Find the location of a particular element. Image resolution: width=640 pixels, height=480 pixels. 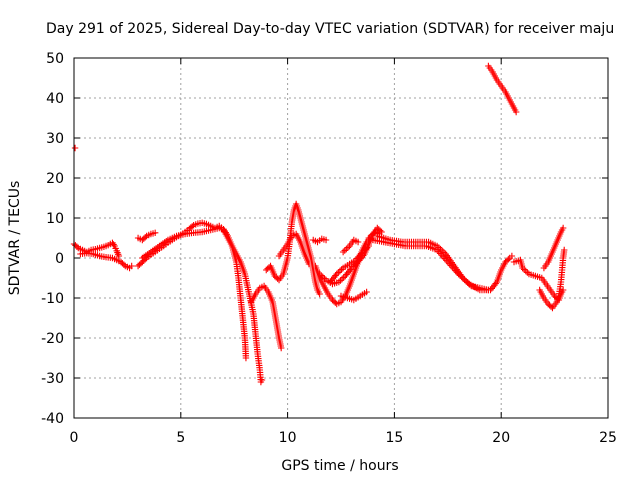

y-tick-label: -40 is located at coordinates (52, 419).